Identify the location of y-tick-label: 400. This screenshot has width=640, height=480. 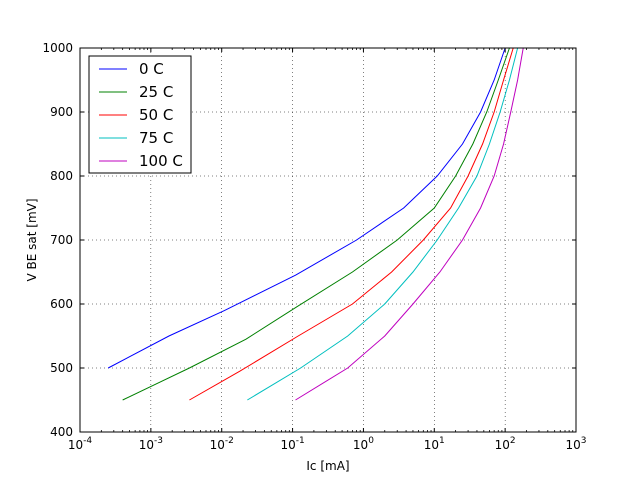
(61, 432).